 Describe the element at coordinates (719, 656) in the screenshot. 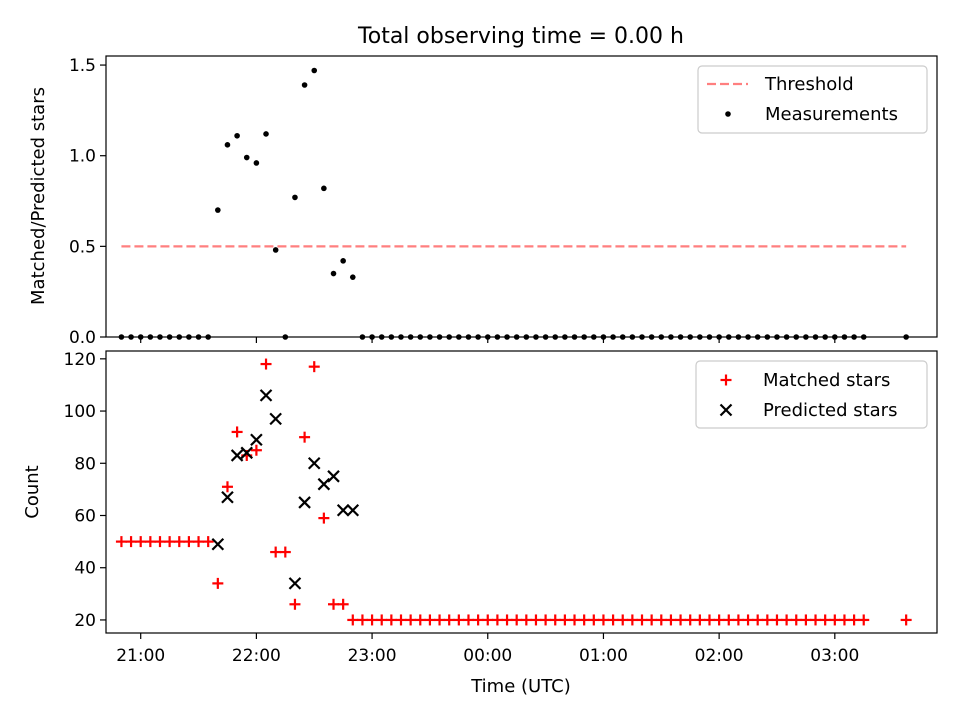

I see `bottom-x-tick-label: 02:00` at that location.